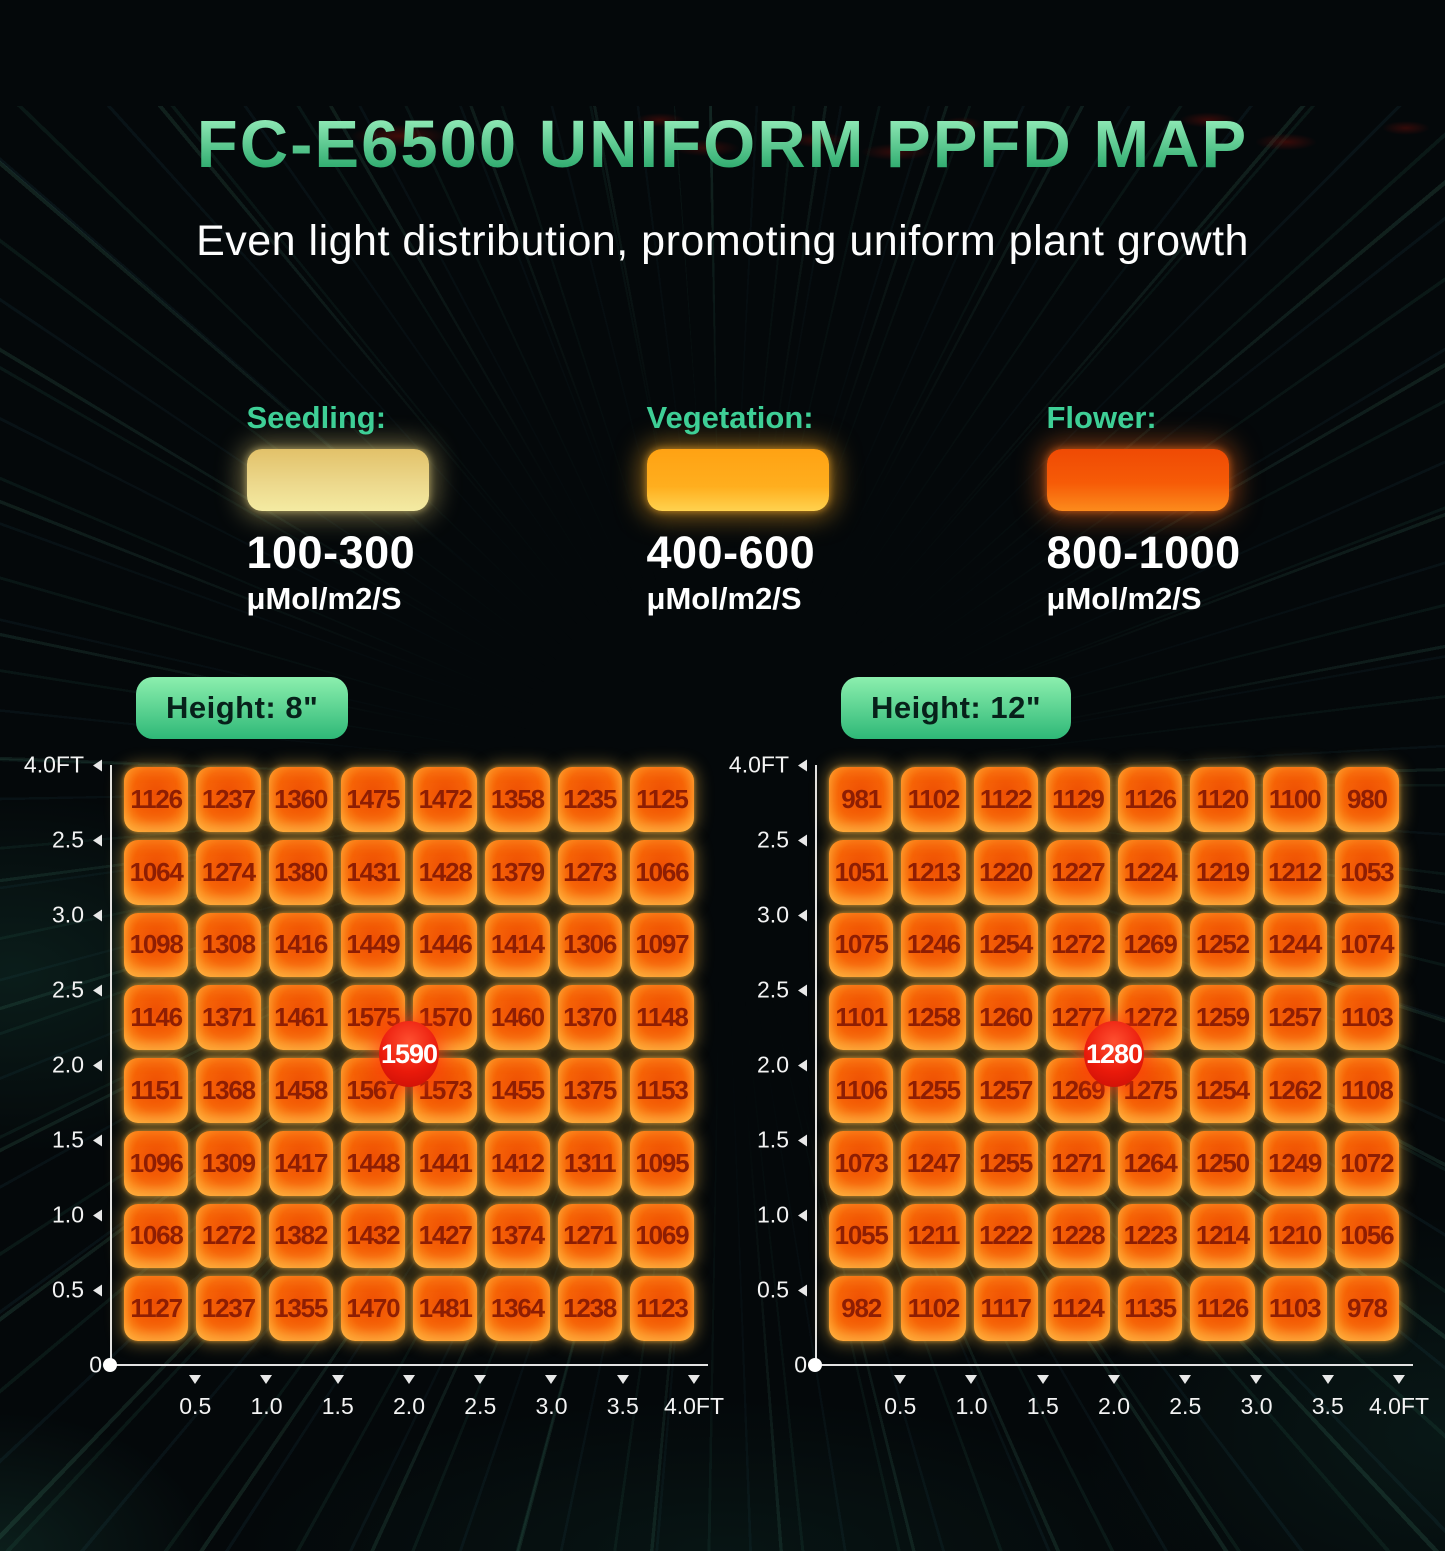 This screenshot has height=1551, width=1445. Describe the element at coordinates (1150, 1236) in the screenshot. I see `ppfd-cell: 1223` at that location.